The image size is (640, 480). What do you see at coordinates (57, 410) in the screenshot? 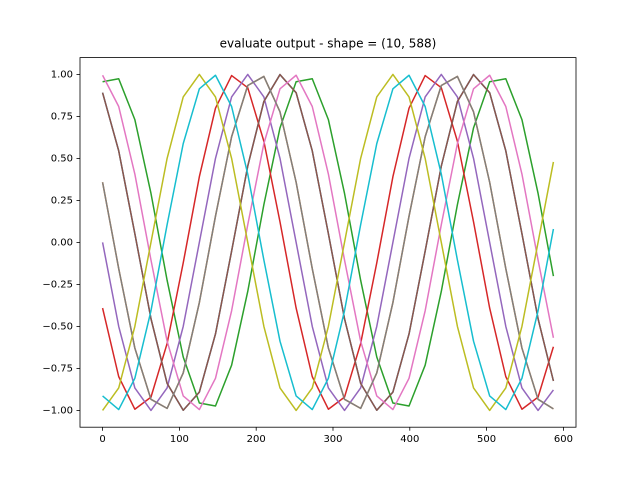
I see `y-tick-label: −1.00` at bounding box center [57, 410].